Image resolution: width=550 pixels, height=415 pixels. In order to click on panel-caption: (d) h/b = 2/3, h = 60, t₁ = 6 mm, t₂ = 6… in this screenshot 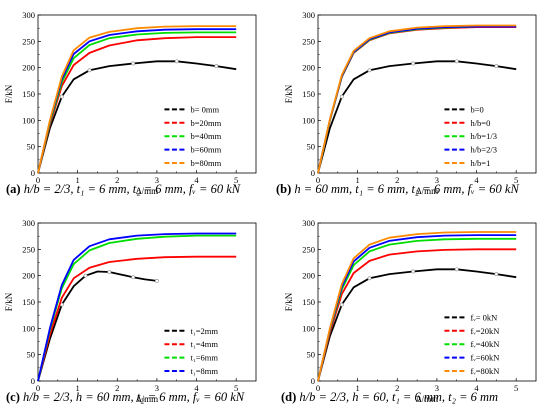, I will do `click(389, 397)`.